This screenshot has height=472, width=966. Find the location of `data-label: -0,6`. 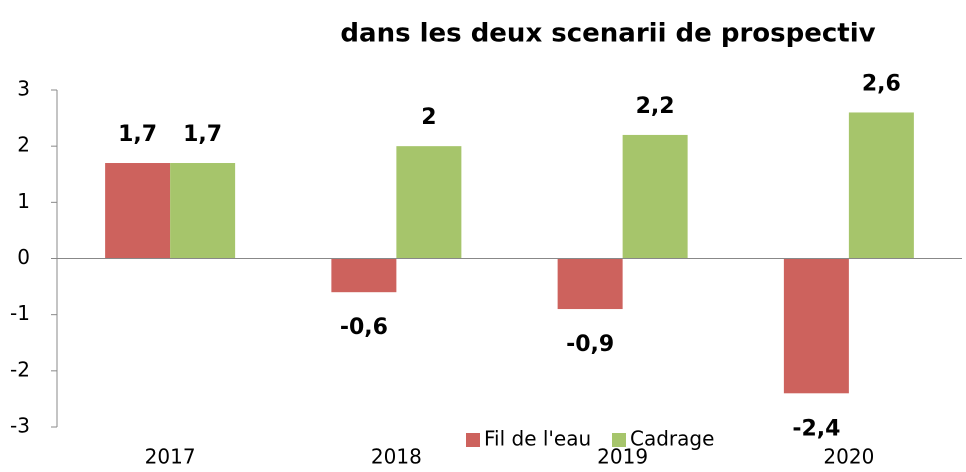

data-label: -0,6 is located at coordinates (364, 327).